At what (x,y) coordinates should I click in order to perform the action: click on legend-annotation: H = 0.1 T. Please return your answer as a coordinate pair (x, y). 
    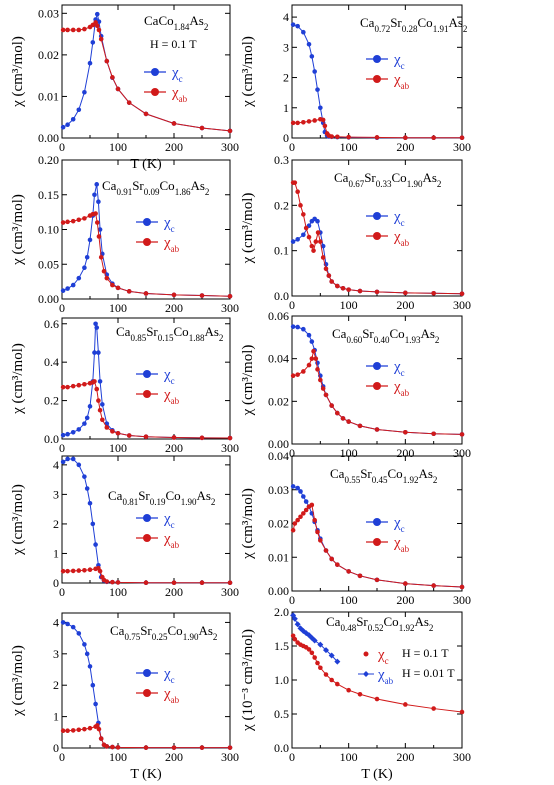
    Looking at the image, I should click on (425, 653).